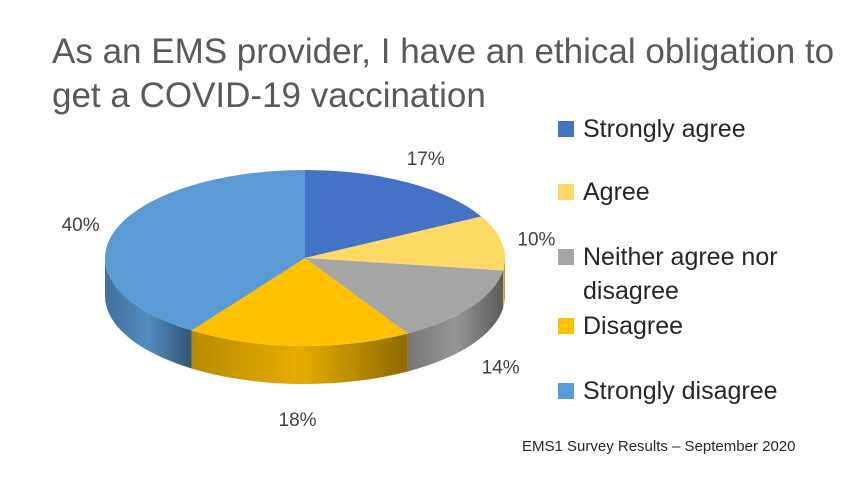 The image size is (860, 484). Describe the element at coordinates (698, 326) in the screenshot. I see `legend-item-disagree: Disagree` at that location.